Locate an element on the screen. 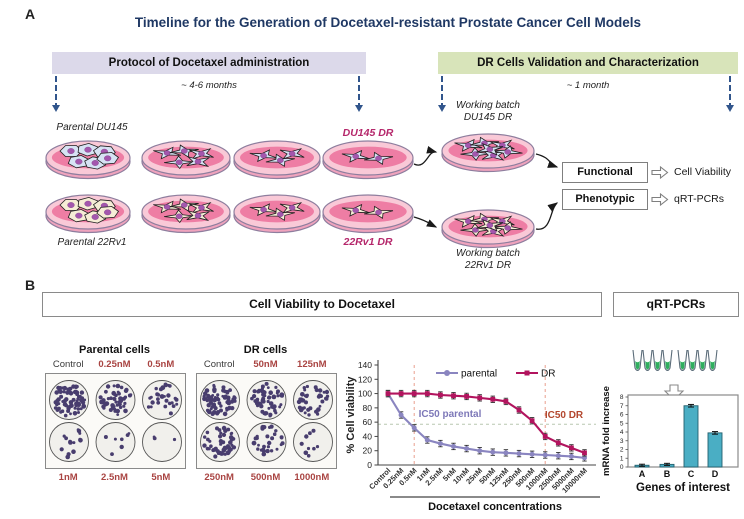  well-label: 50nM is located at coordinates (265, 364).